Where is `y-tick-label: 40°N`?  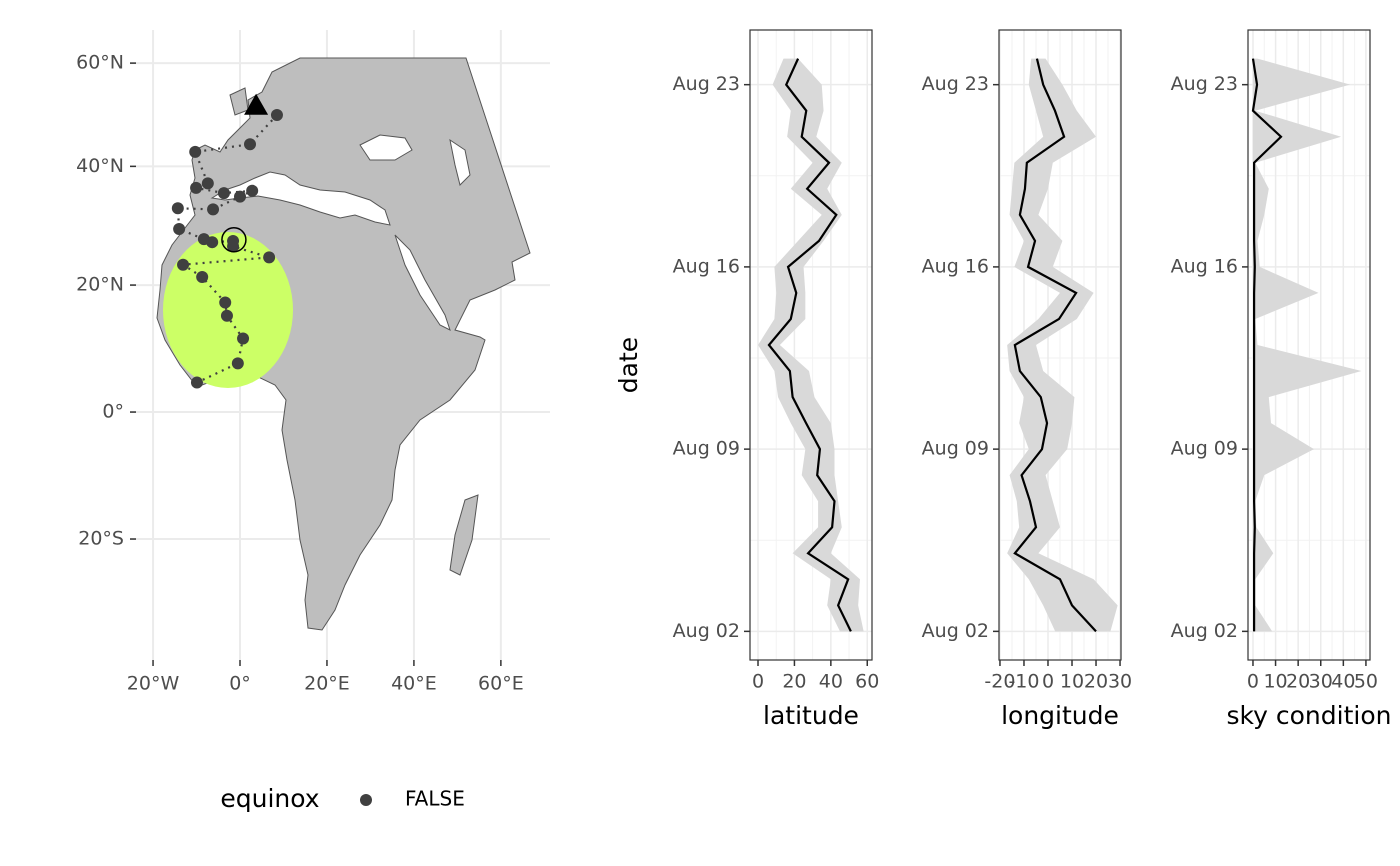 y-tick-label: 40°N is located at coordinates (100, 166).